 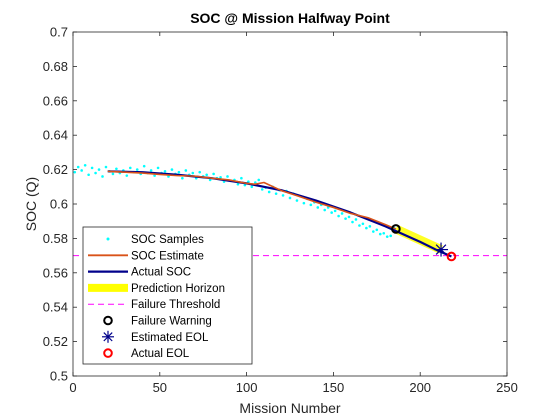 What do you see at coordinates (108, 320) in the screenshot?
I see `legend-glyph-failure-warning` at bounding box center [108, 320].